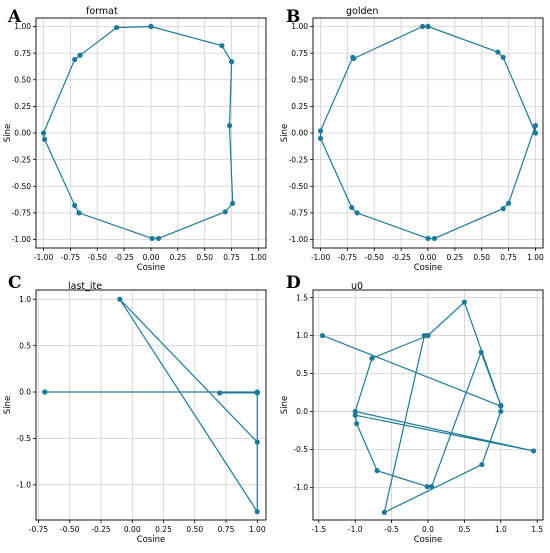 The width and height of the screenshot is (550, 553). Describe the element at coordinates (293, 17) in the screenshot. I see `panel-letter: B` at that location.